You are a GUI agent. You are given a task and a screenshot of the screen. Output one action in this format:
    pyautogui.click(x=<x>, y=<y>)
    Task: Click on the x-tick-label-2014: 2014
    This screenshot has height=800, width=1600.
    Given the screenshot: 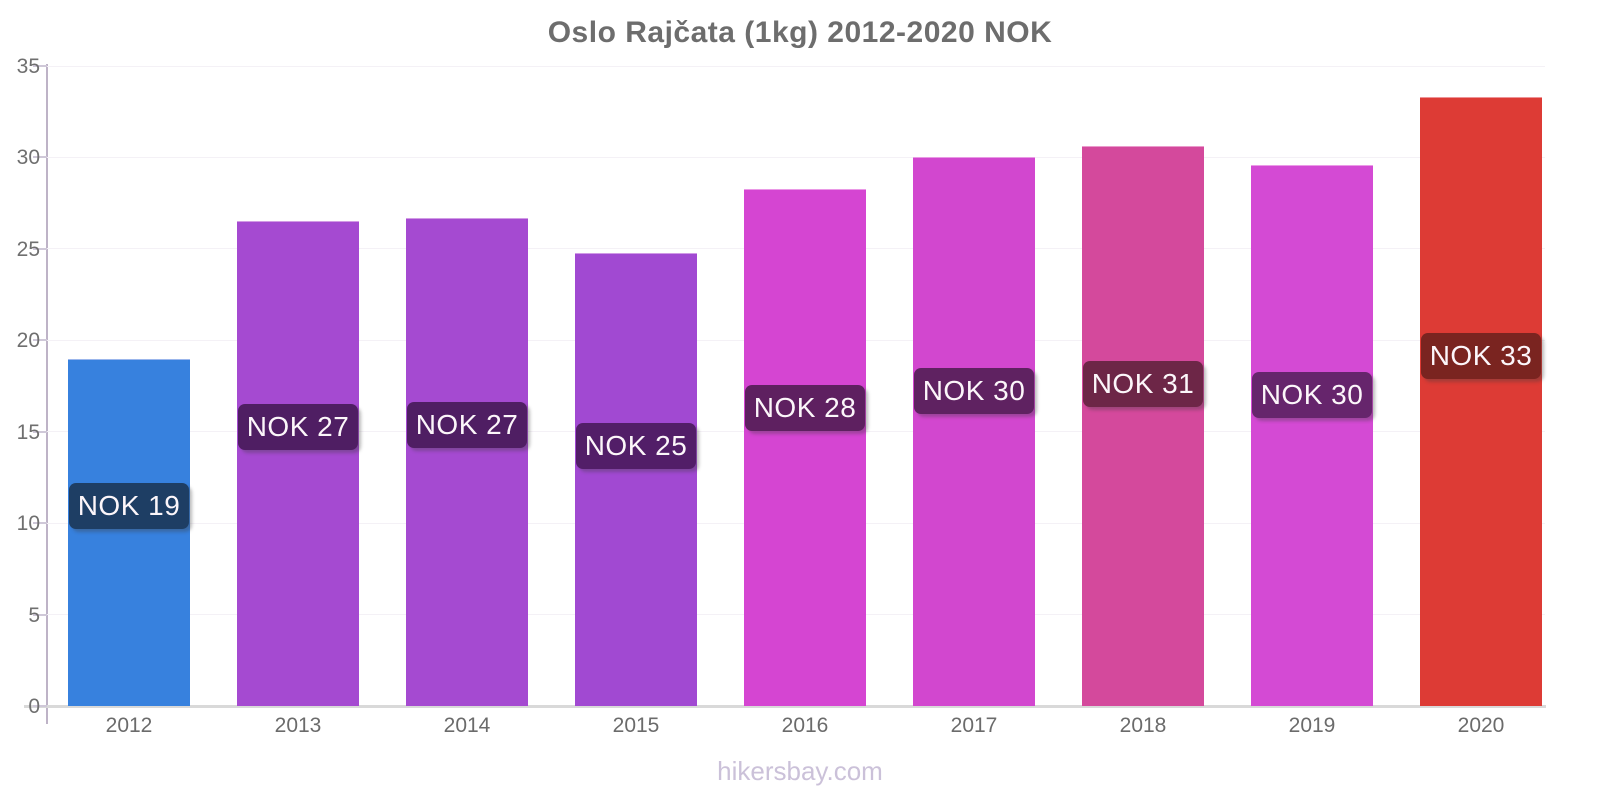 What is the action you would take?
    pyautogui.click(x=467, y=725)
    